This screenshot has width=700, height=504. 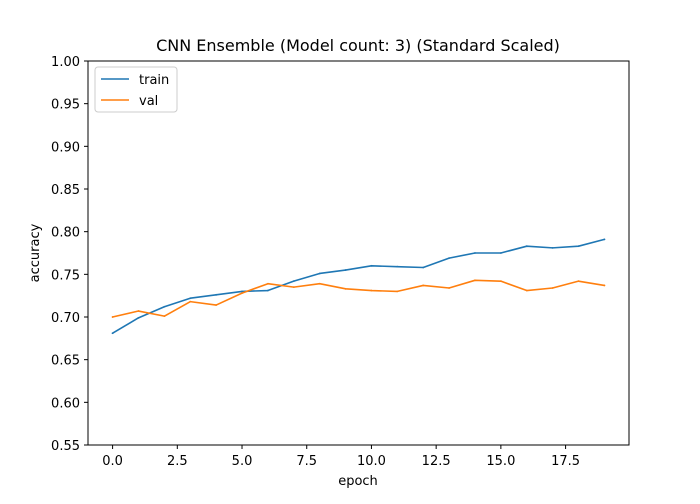 I want to click on x-tick-label: 10.0, so click(x=371, y=461).